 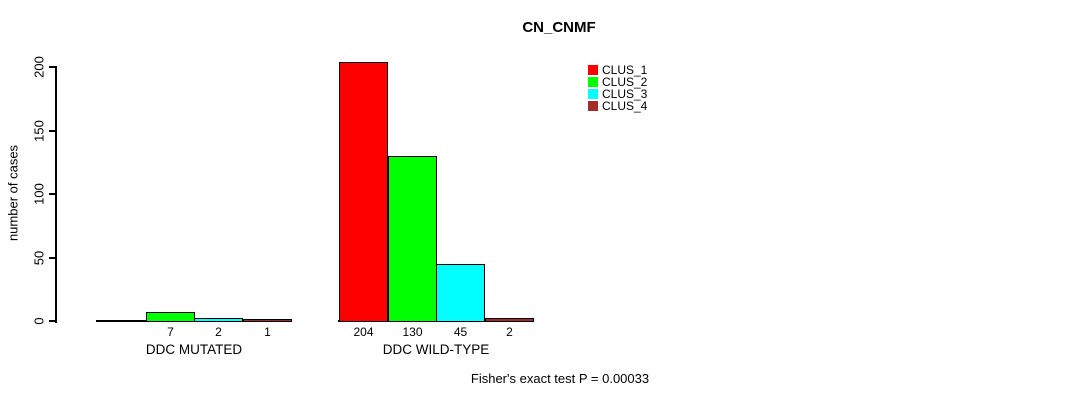 I want to click on y-tick-label-100: 100, so click(x=39, y=194).